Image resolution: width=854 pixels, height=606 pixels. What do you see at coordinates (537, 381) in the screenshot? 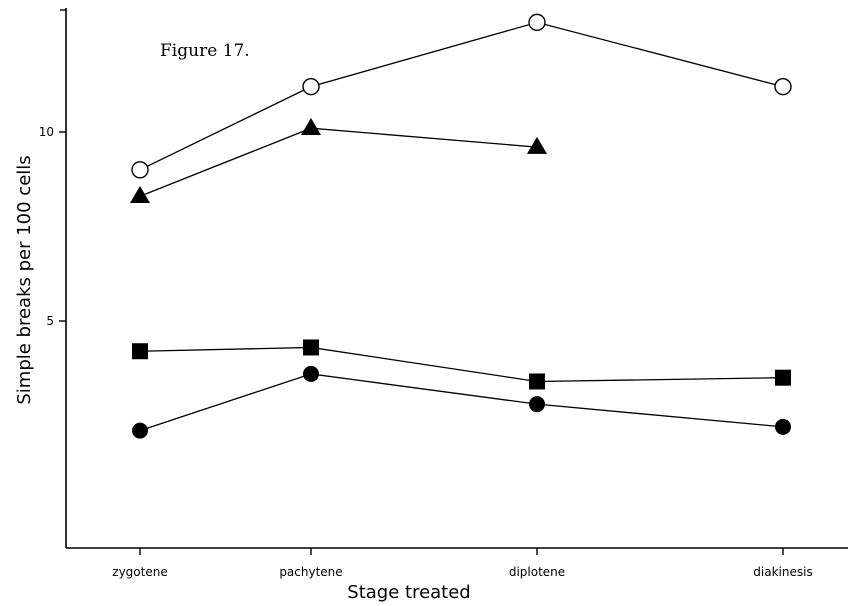
I see `point-filled-square-diplotene` at bounding box center [537, 381].